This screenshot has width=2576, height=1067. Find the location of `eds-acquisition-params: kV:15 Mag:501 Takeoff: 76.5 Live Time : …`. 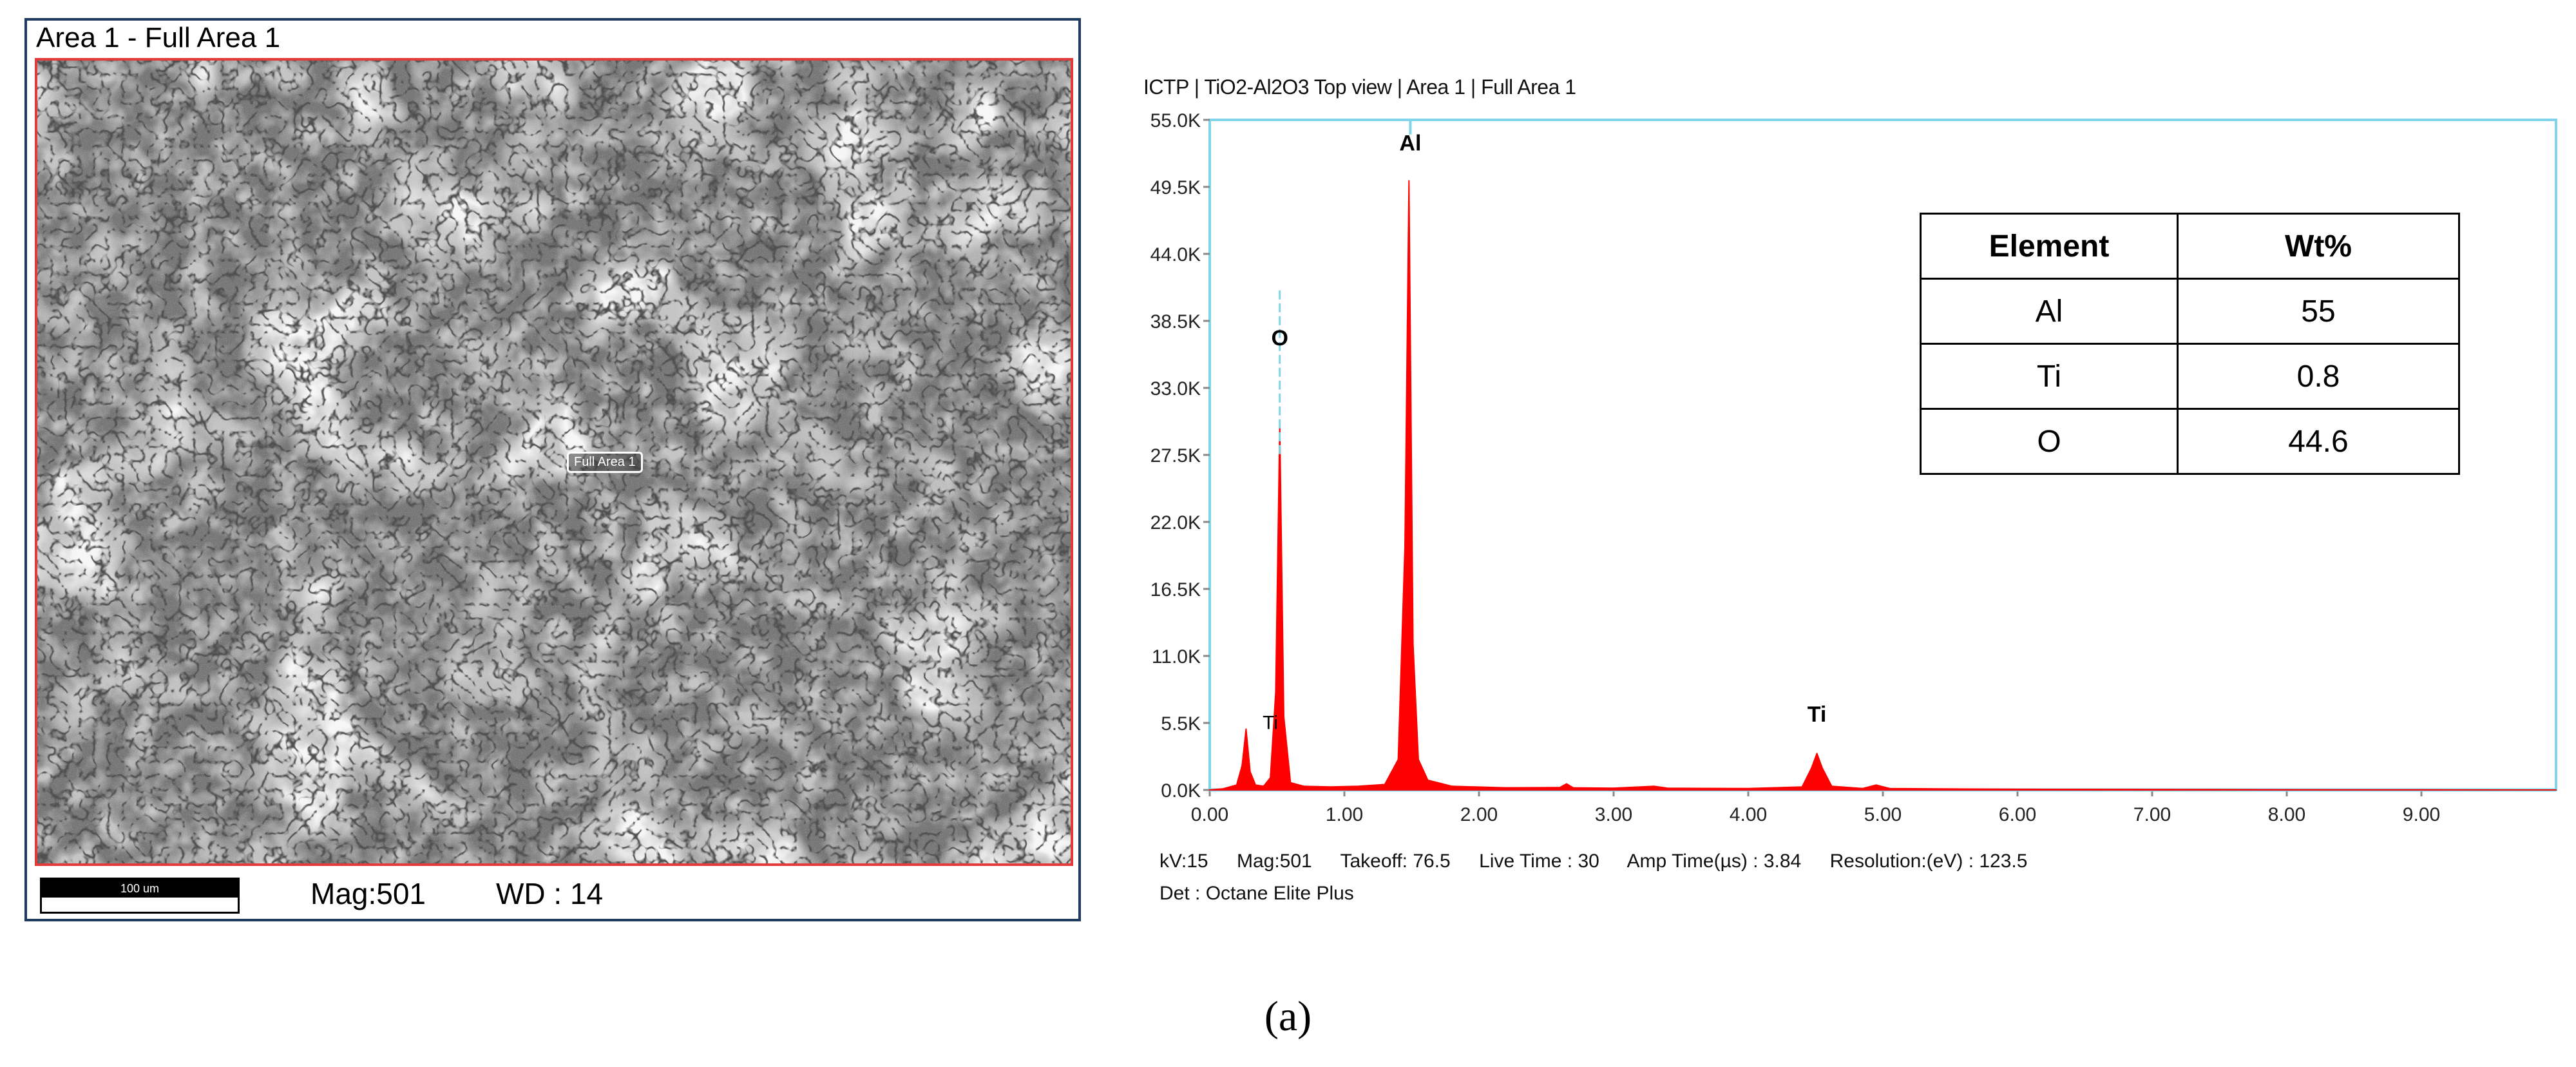

eds-acquisition-params: kV:15 Mag:501 Takeoff: 76.5 Live Time : … is located at coordinates (1604, 861).